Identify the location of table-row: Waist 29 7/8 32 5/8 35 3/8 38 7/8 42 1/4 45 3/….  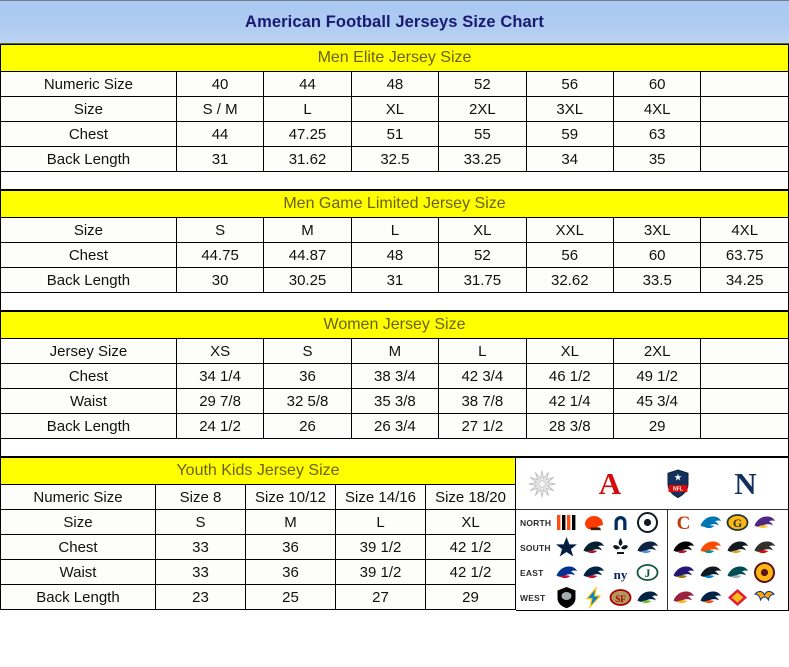
(394, 401).